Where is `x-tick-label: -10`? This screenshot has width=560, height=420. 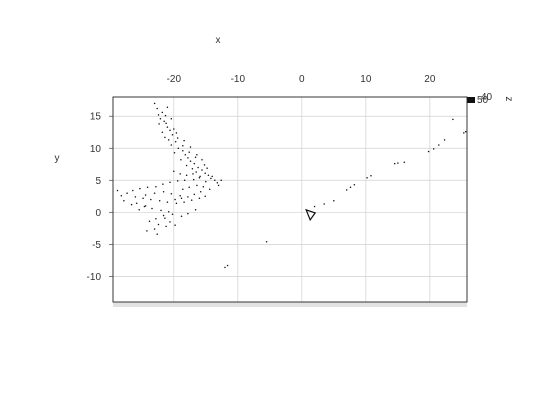
x-tick-label: -10 is located at coordinates (238, 79).